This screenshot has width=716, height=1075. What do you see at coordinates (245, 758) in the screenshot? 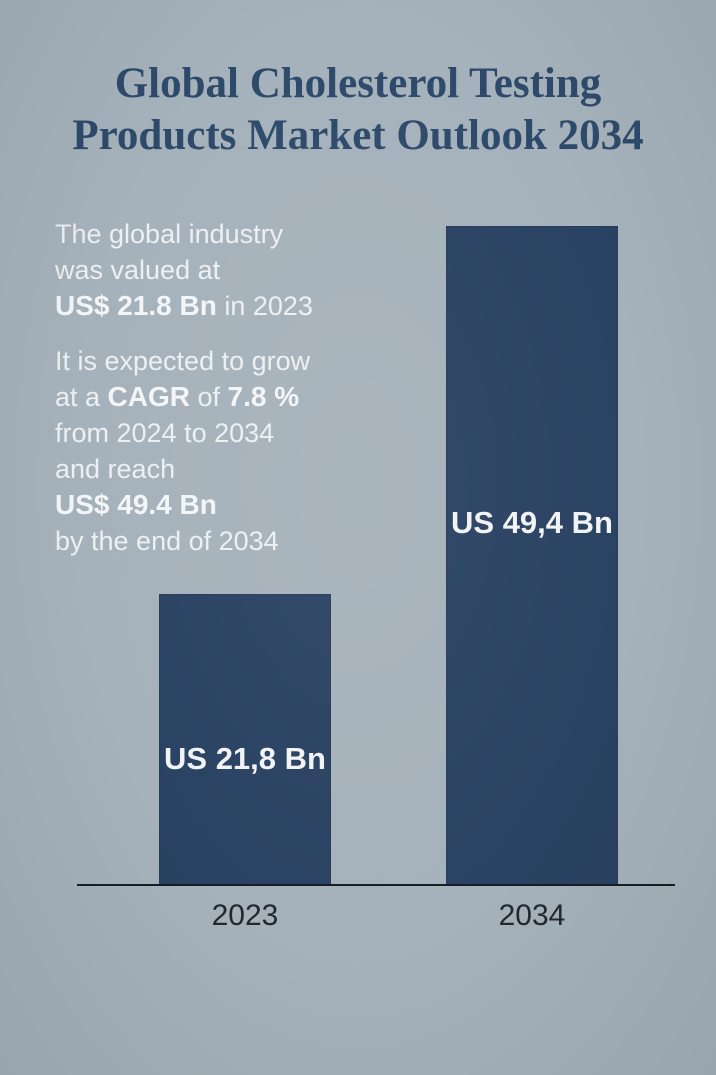
I see `bar-2023-value-label: US 21,8 Bn` at bounding box center [245, 758].